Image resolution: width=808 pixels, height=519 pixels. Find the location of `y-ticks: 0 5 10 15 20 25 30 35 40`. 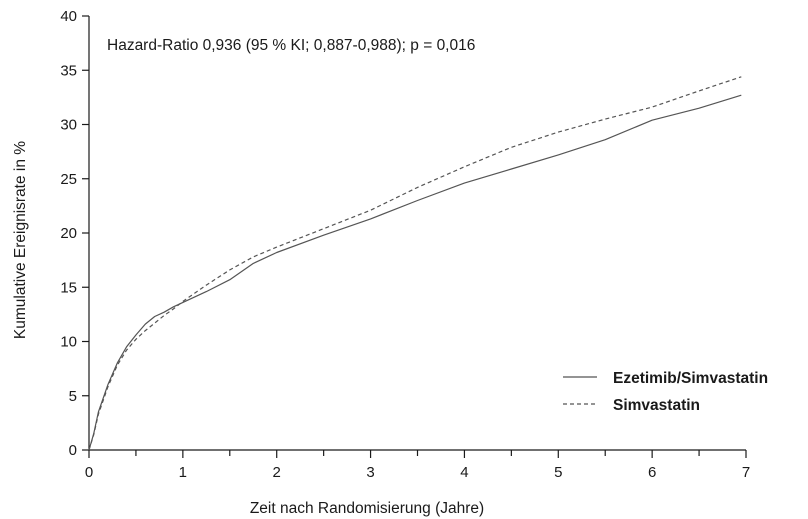

y-ticks: 0 5 10 15 20 25 30 35 40 is located at coordinates (74, 233).